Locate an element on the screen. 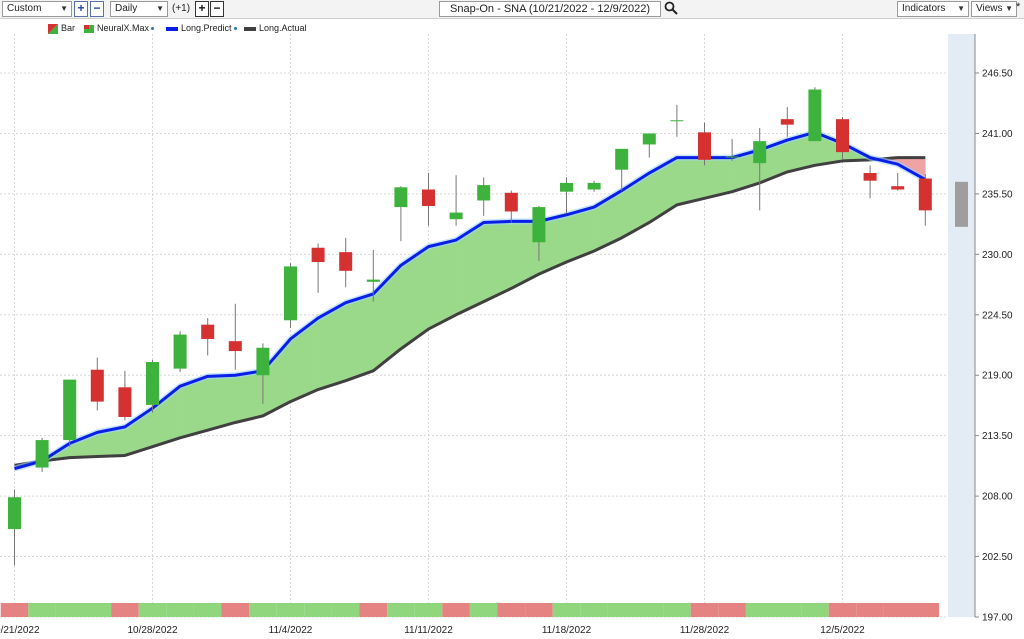 This screenshot has height=639, width=1024. bar-swatch-icon is located at coordinates (53, 28).